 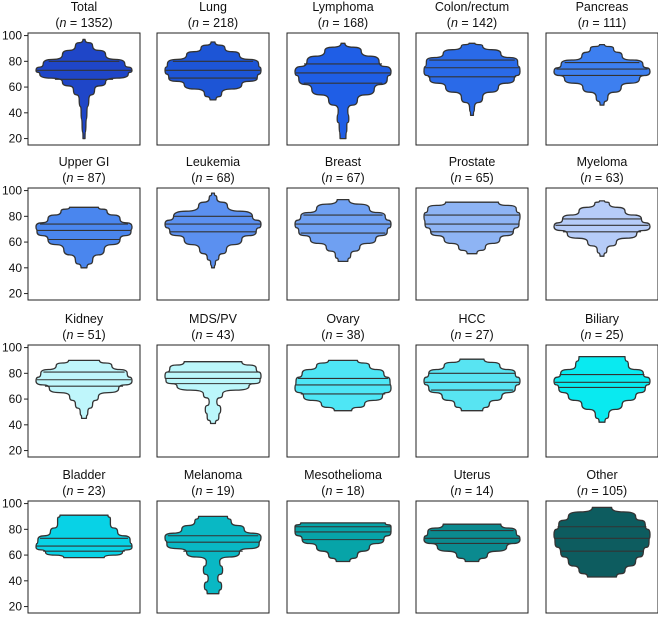 What do you see at coordinates (475, 23) in the screenshot?
I see `count-value: = 142` at bounding box center [475, 23].